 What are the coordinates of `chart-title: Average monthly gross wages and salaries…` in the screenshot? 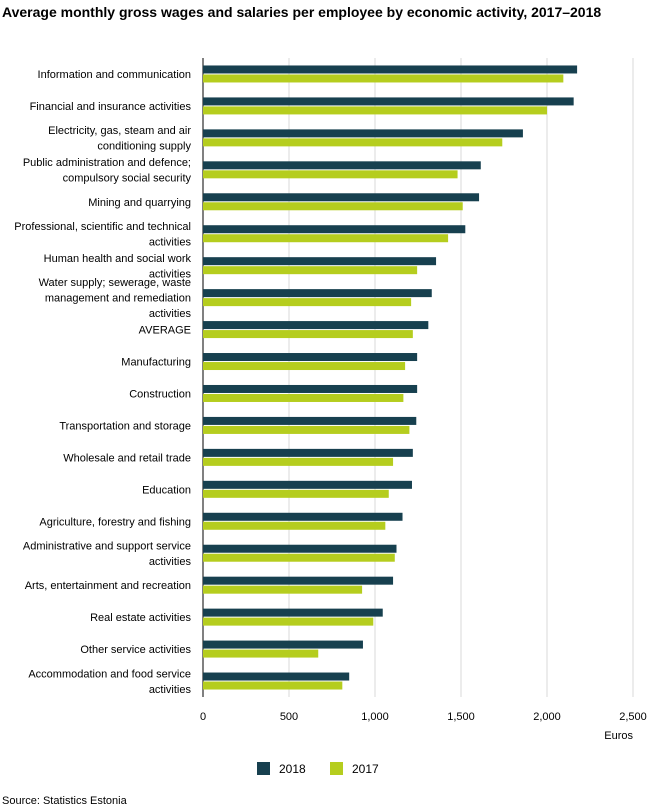 It's located at (302, 12).